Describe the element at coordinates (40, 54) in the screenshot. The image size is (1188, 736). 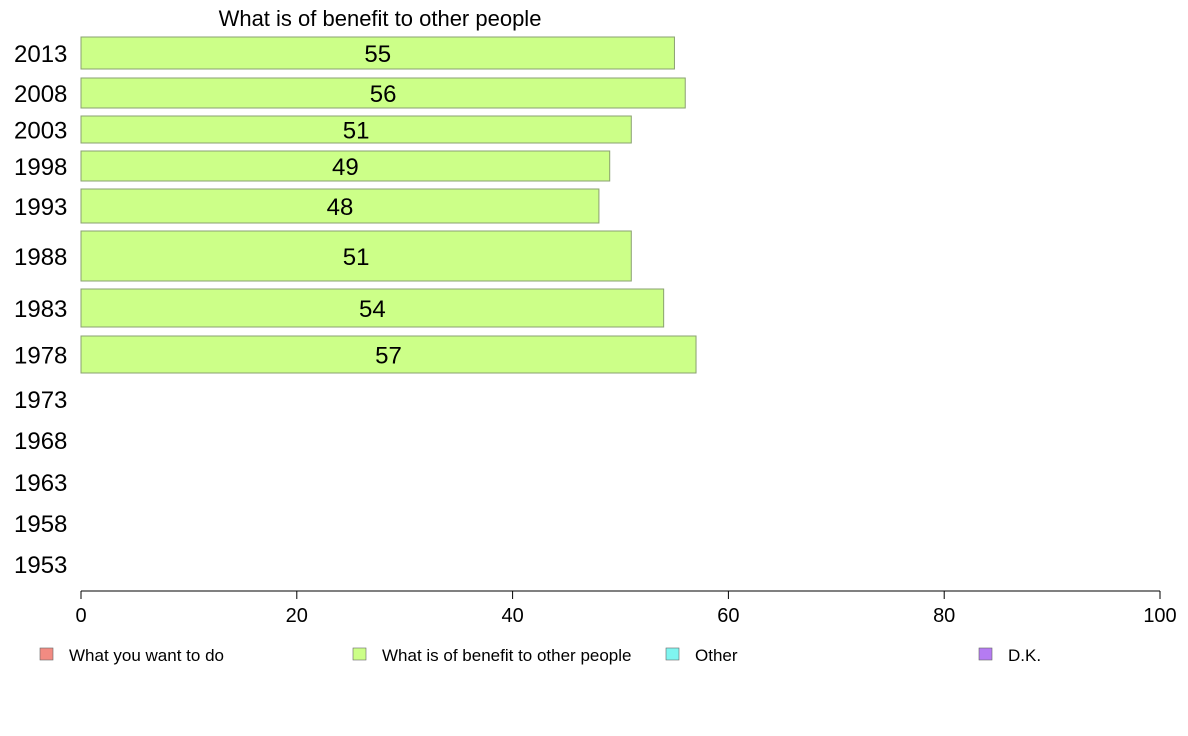
I see `category-label: 2013` at that location.